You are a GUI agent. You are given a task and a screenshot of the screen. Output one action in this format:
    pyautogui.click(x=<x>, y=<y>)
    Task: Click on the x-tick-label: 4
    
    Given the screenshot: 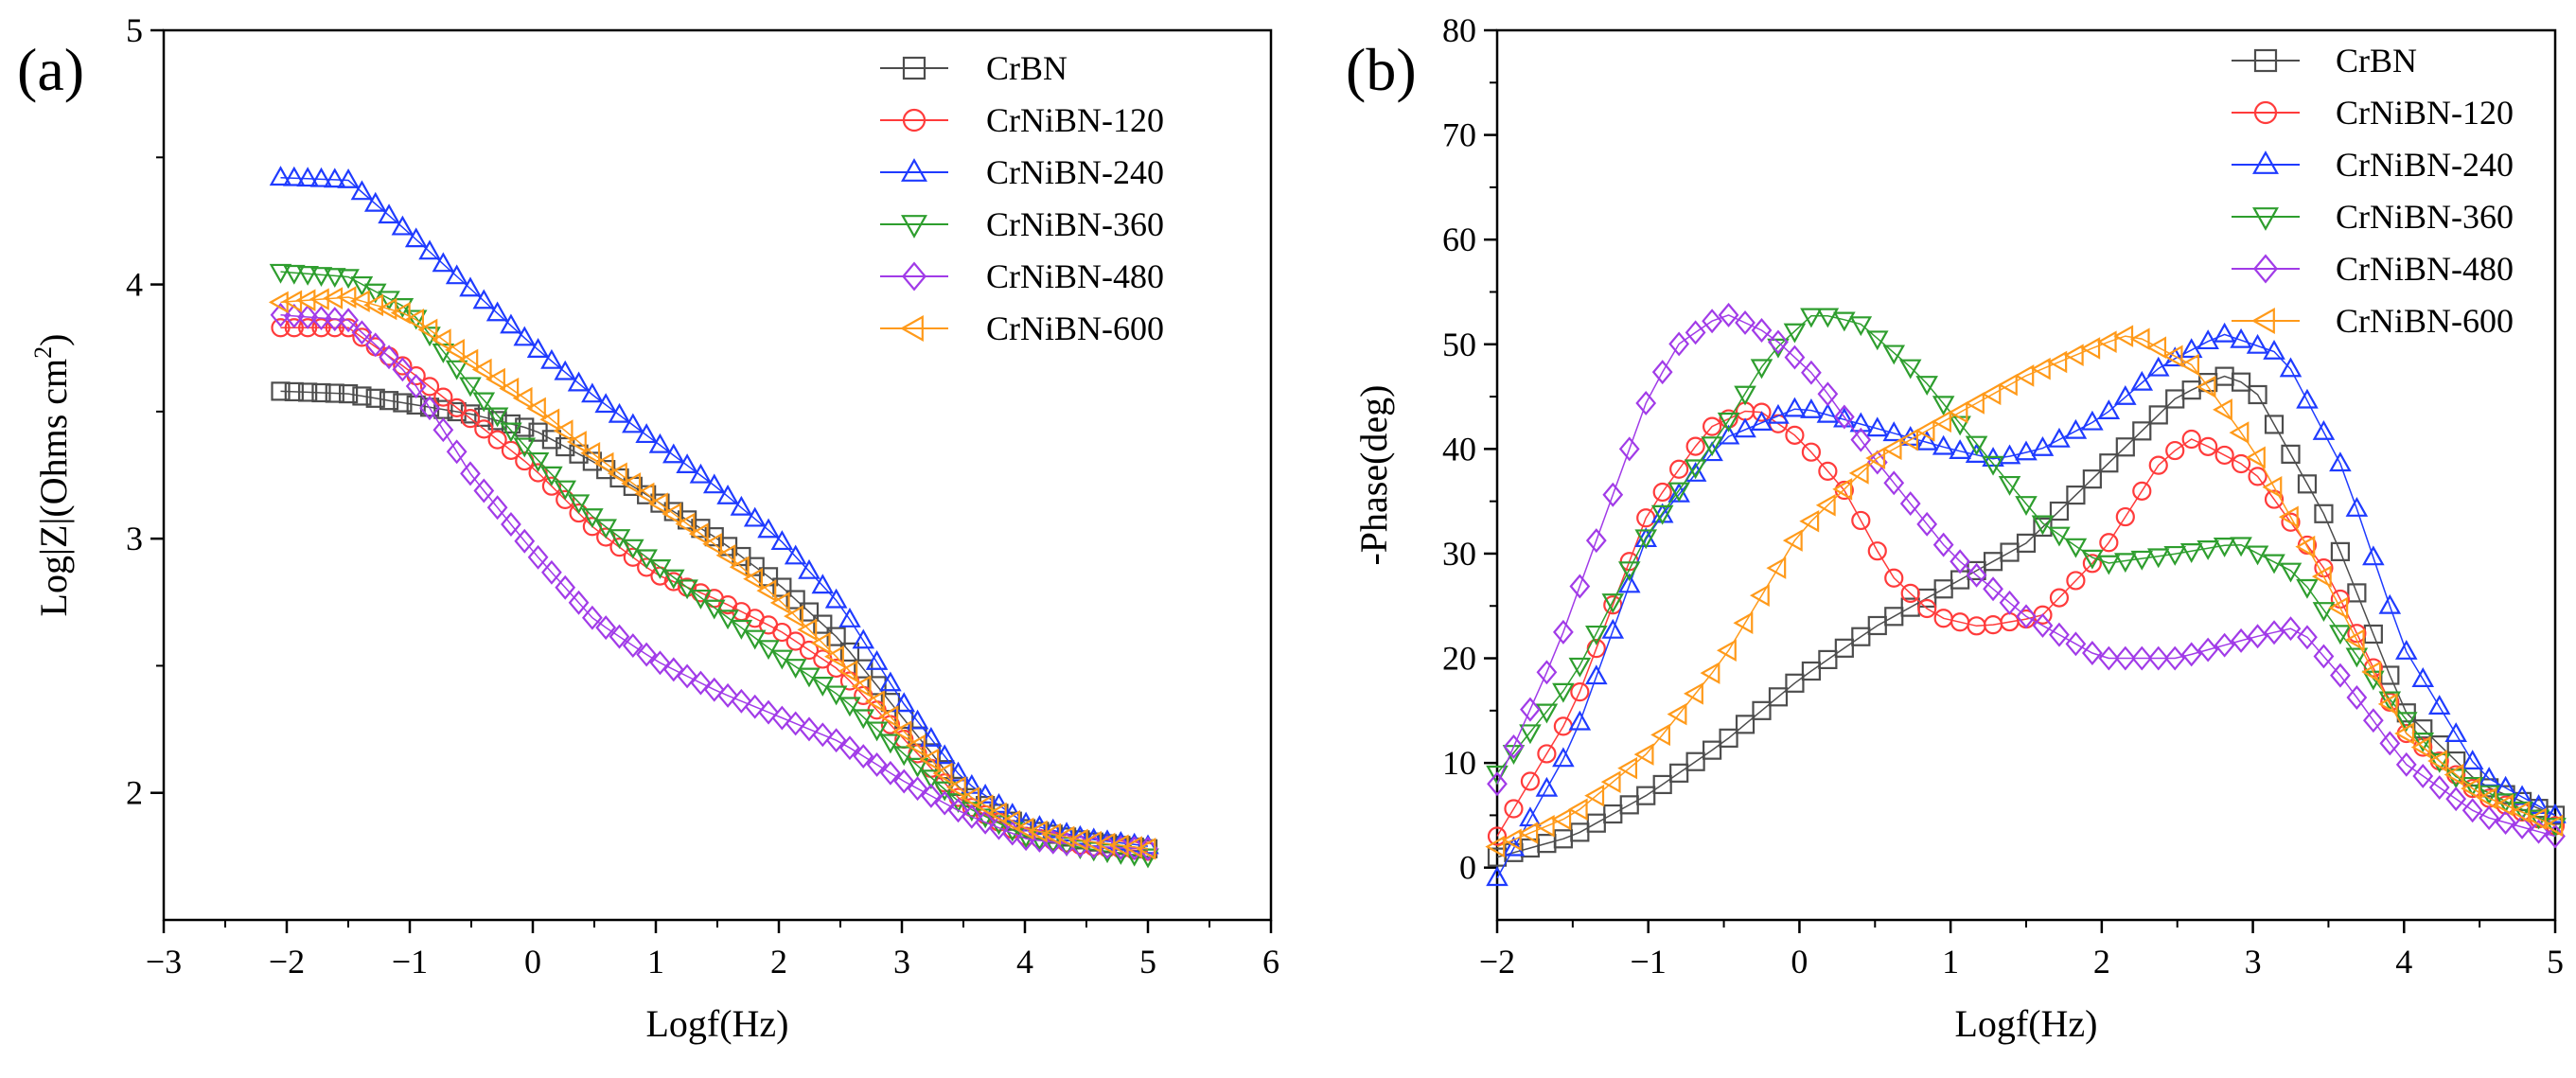 What is the action you would take?
    pyautogui.click(x=2403, y=962)
    